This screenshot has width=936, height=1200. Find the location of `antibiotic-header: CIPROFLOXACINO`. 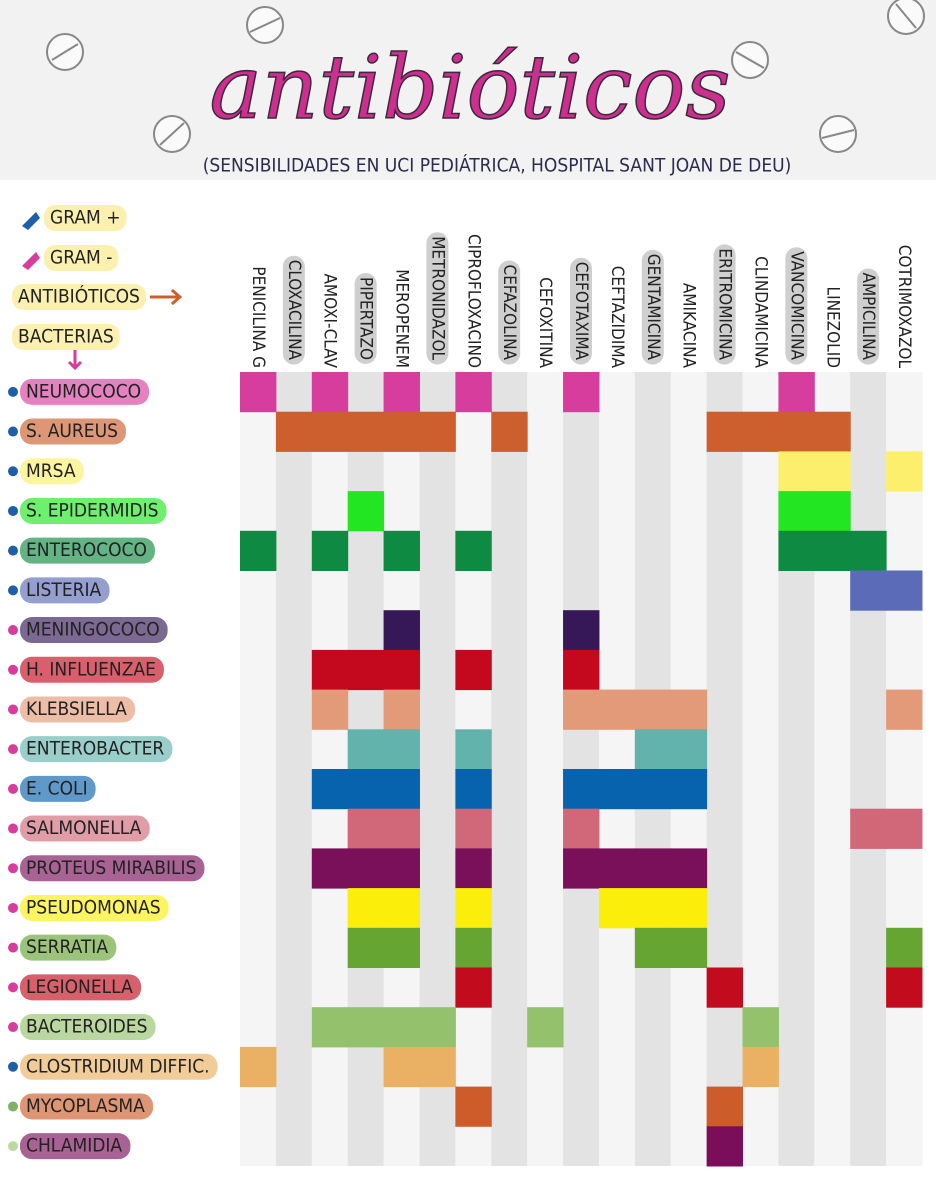

antibiotic-header: CIPROFLOXACINO is located at coordinates (473, 301).